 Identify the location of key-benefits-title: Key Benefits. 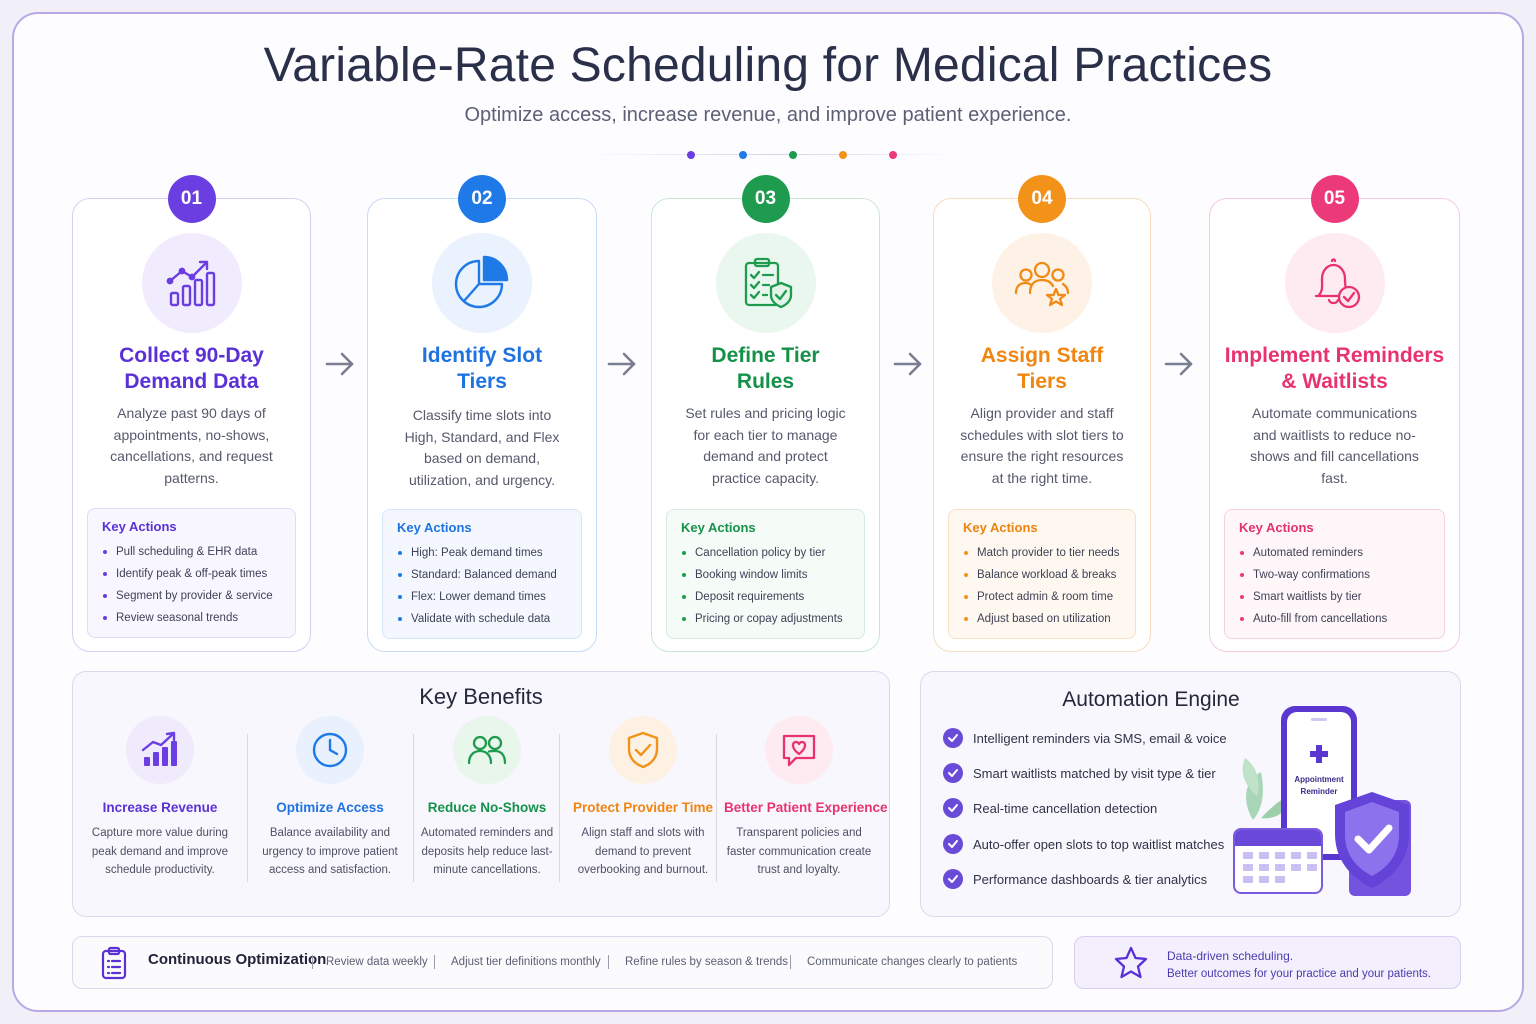
(481, 696).